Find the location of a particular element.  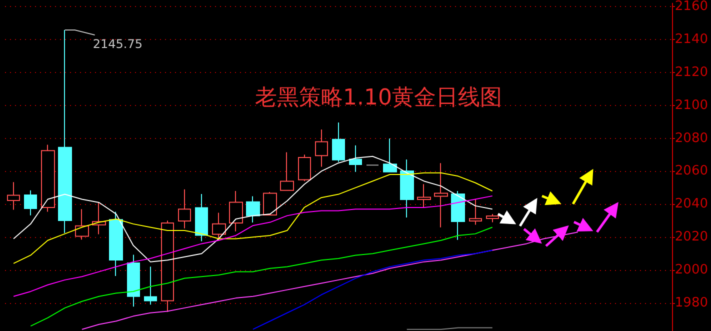

y-tick-label: 2120 is located at coordinates (691, 72).